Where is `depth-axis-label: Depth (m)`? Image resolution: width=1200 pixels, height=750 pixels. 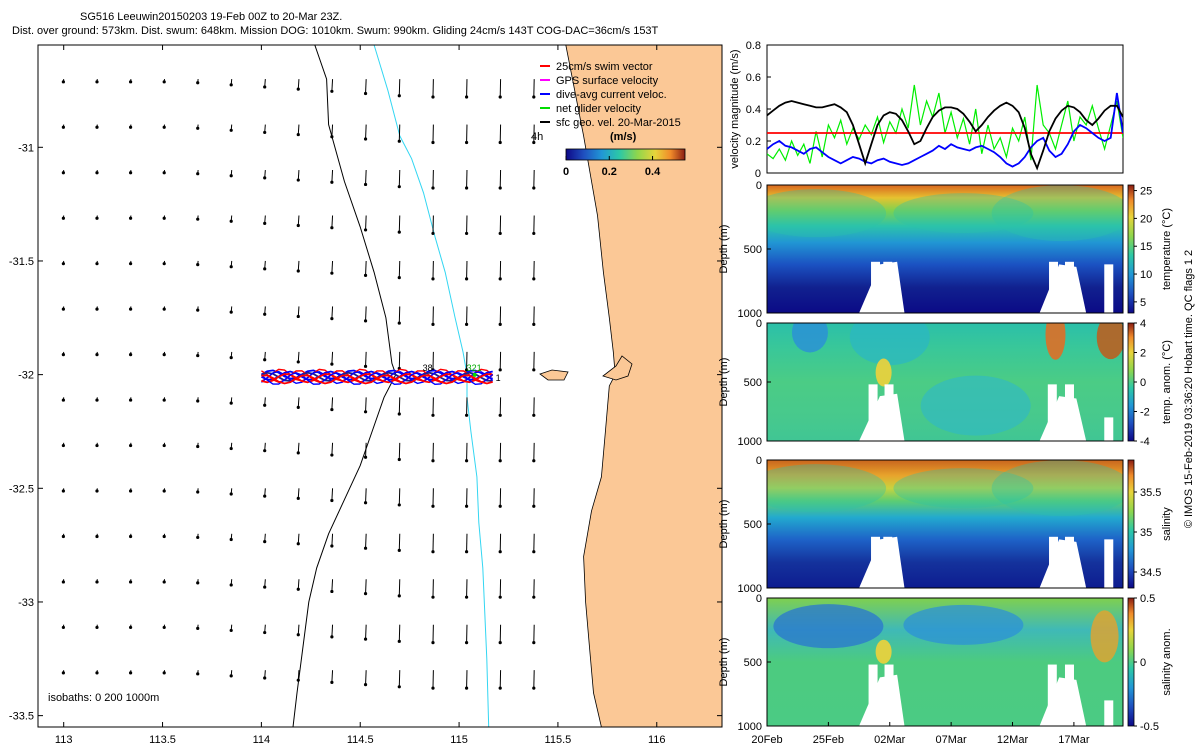 depth-axis-label: Depth (m) is located at coordinates (724, 382).